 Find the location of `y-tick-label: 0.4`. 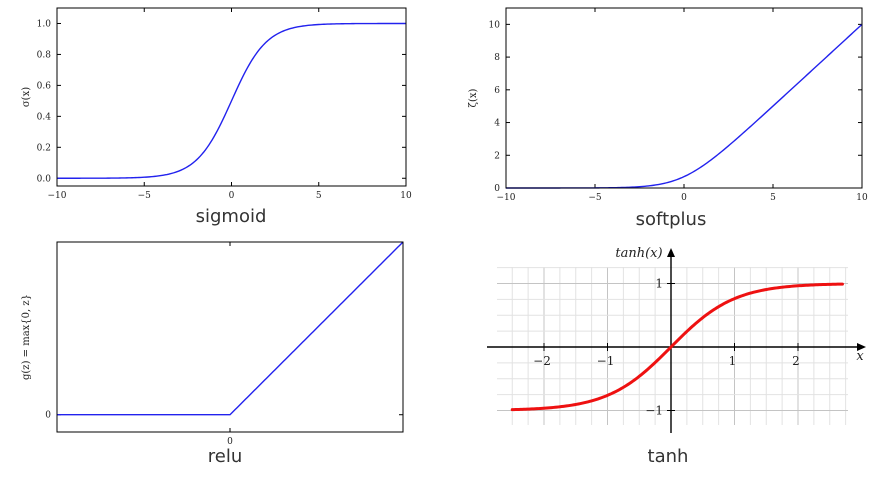

y-tick-label: 0.4 is located at coordinates (44, 117).